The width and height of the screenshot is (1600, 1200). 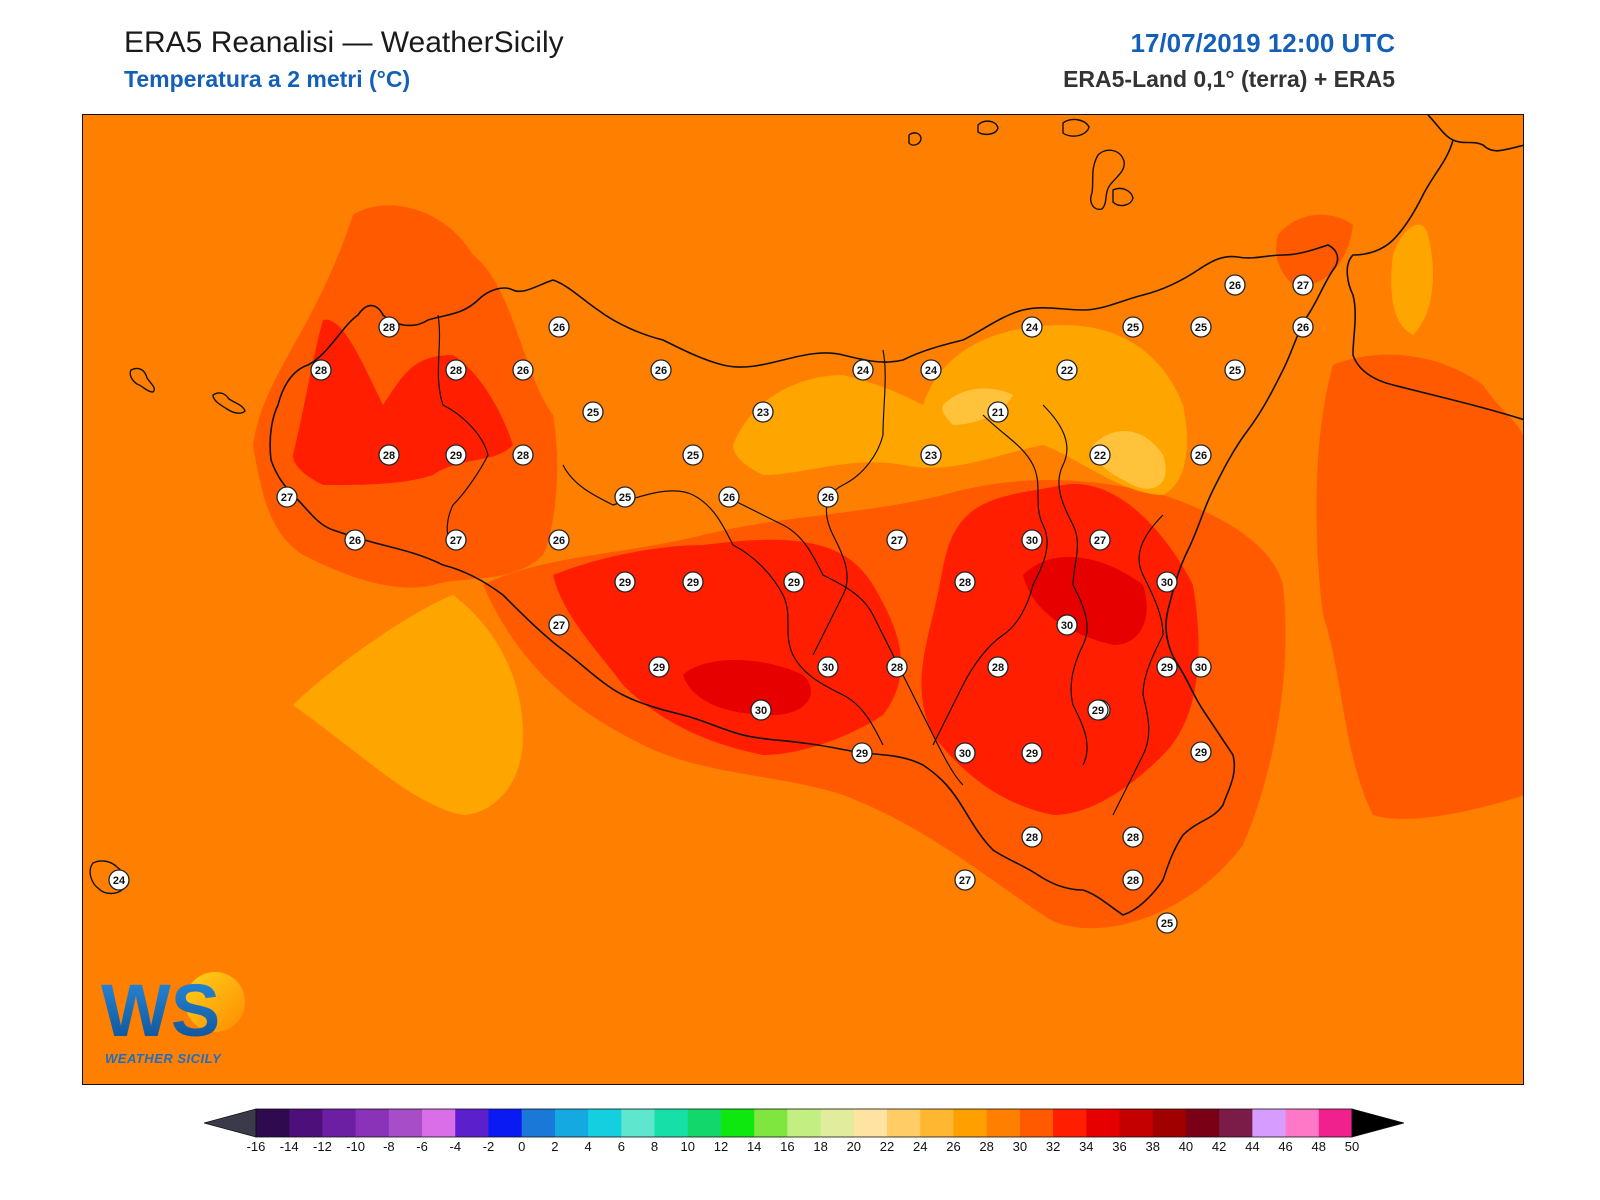 I want to click on station-value: 22, so click(x=1067, y=371).